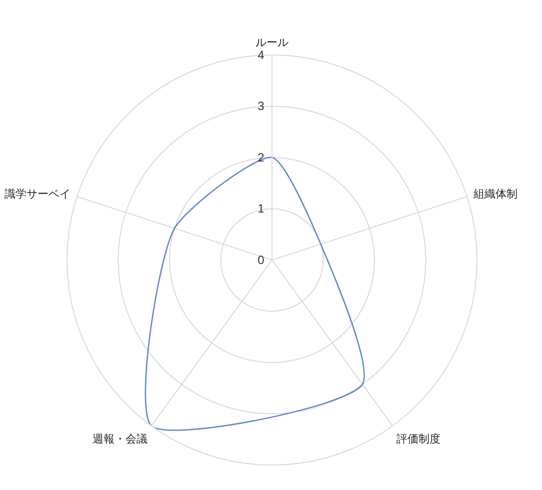  I want to click on y-tick-label: 1, so click(261, 209).